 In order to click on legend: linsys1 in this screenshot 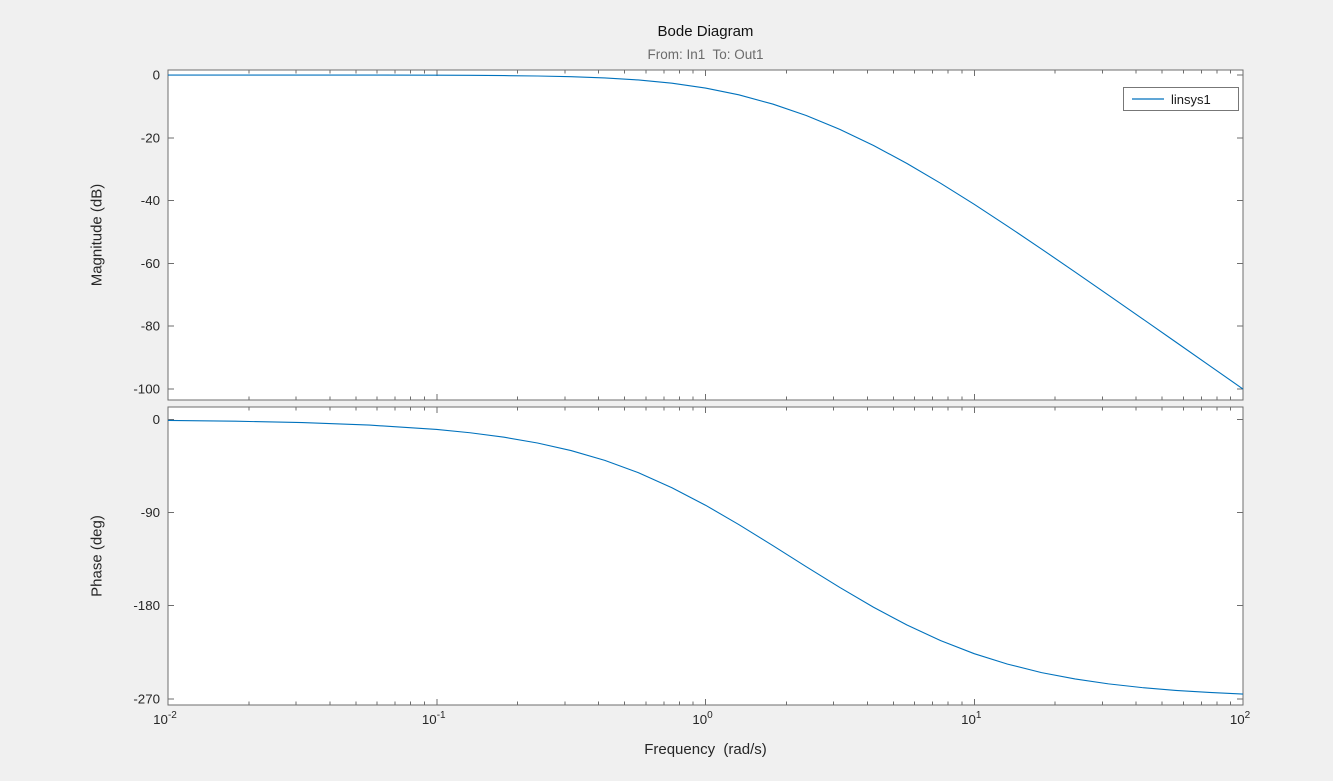, I will do `click(1181, 99)`.